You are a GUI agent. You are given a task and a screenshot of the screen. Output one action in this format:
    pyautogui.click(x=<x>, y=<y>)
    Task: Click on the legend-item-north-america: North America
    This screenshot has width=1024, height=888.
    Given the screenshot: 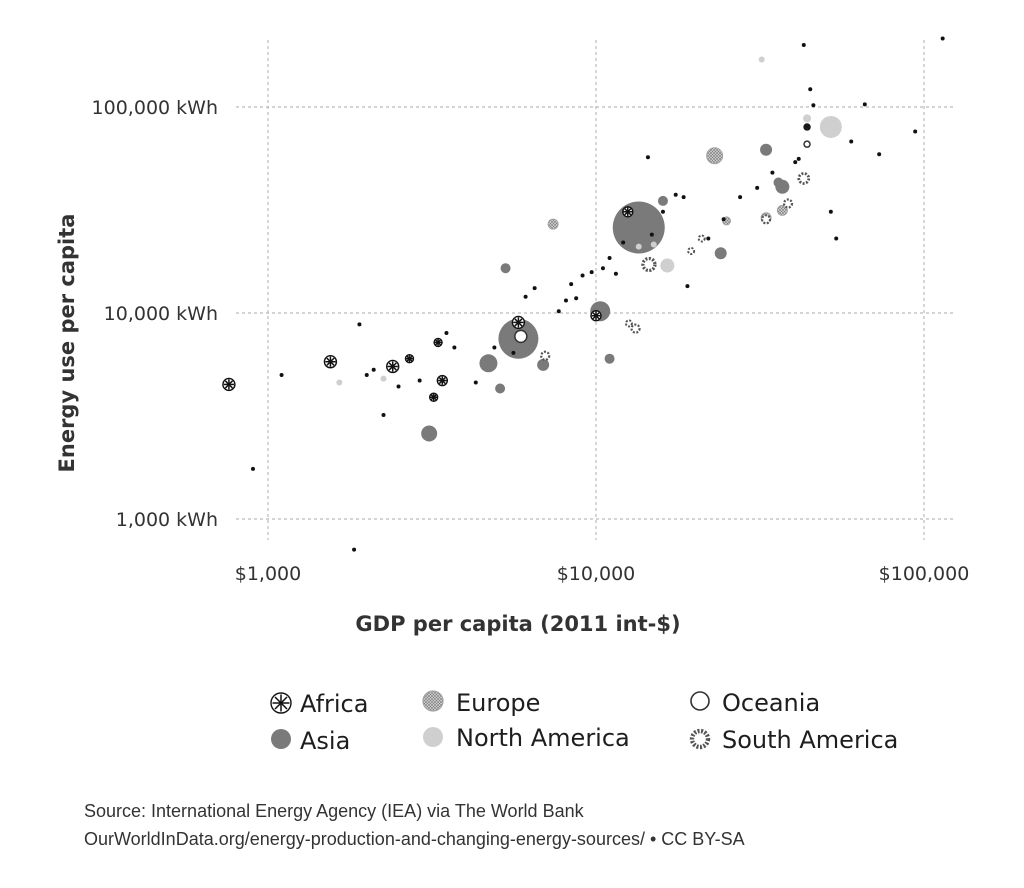 What is the action you would take?
    pyautogui.click(x=526, y=738)
    